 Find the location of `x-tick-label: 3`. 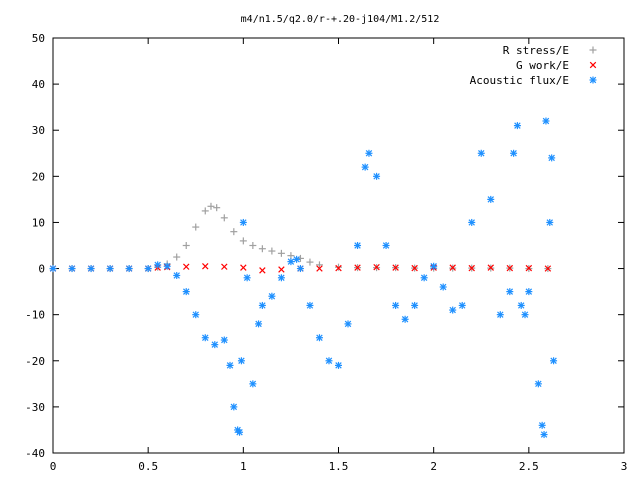

x-tick-label: 3 is located at coordinates (624, 466).